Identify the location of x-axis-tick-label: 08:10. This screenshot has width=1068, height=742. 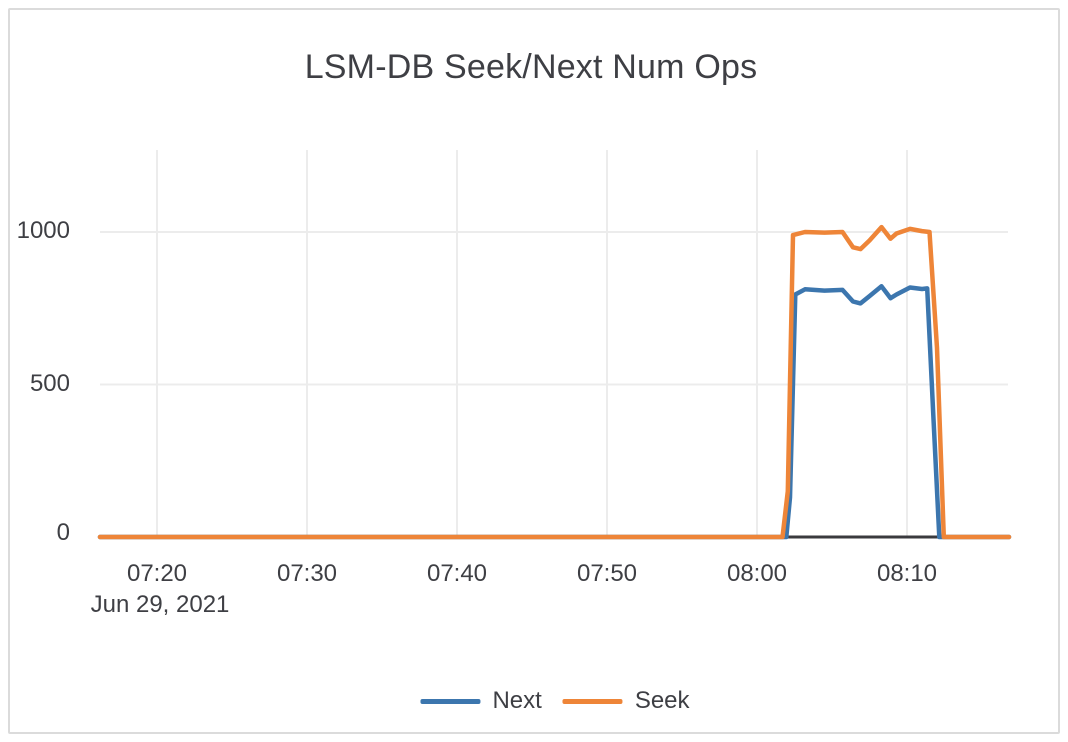
(907, 573).